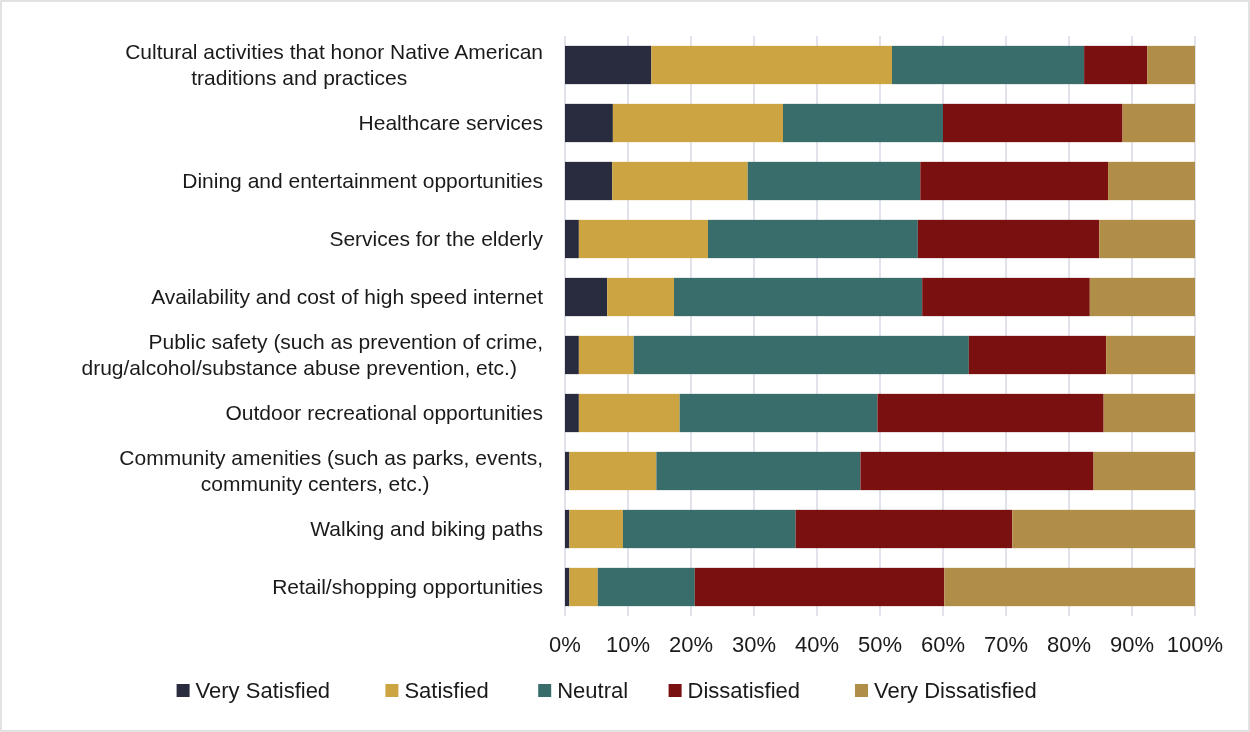 The image size is (1250, 732). What do you see at coordinates (1195, 644) in the screenshot?
I see `x-tick-label: 100%` at bounding box center [1195, 644].